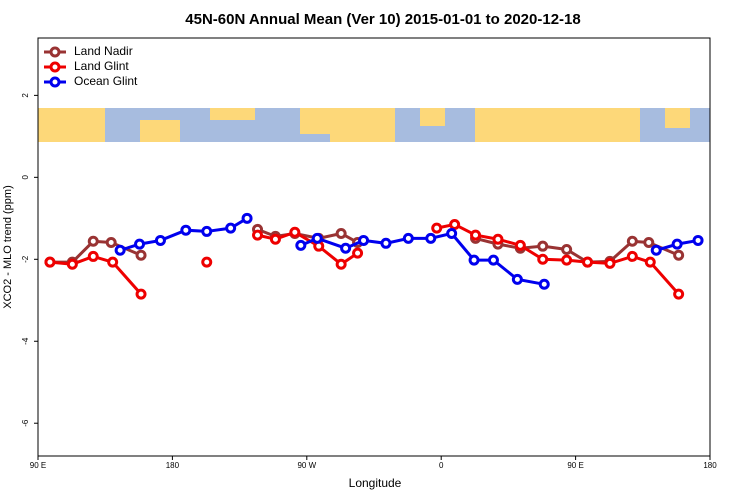 The width and height of the screenshot is (750, 500). What do you see at coordinates (25, 423) in the screenshot?
I see `y-tick-label: -6` at bounding box center [25, 423].